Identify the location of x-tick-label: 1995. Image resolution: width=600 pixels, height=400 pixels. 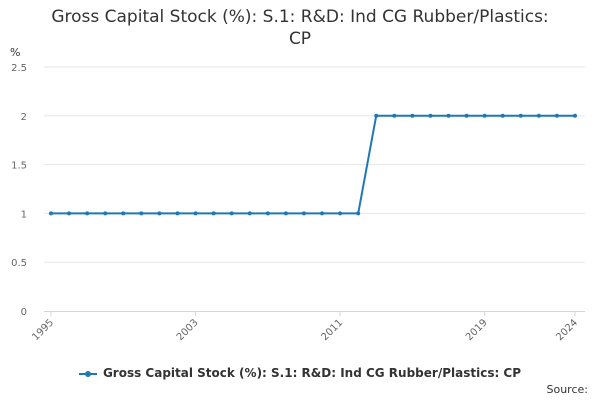
(43, 330).